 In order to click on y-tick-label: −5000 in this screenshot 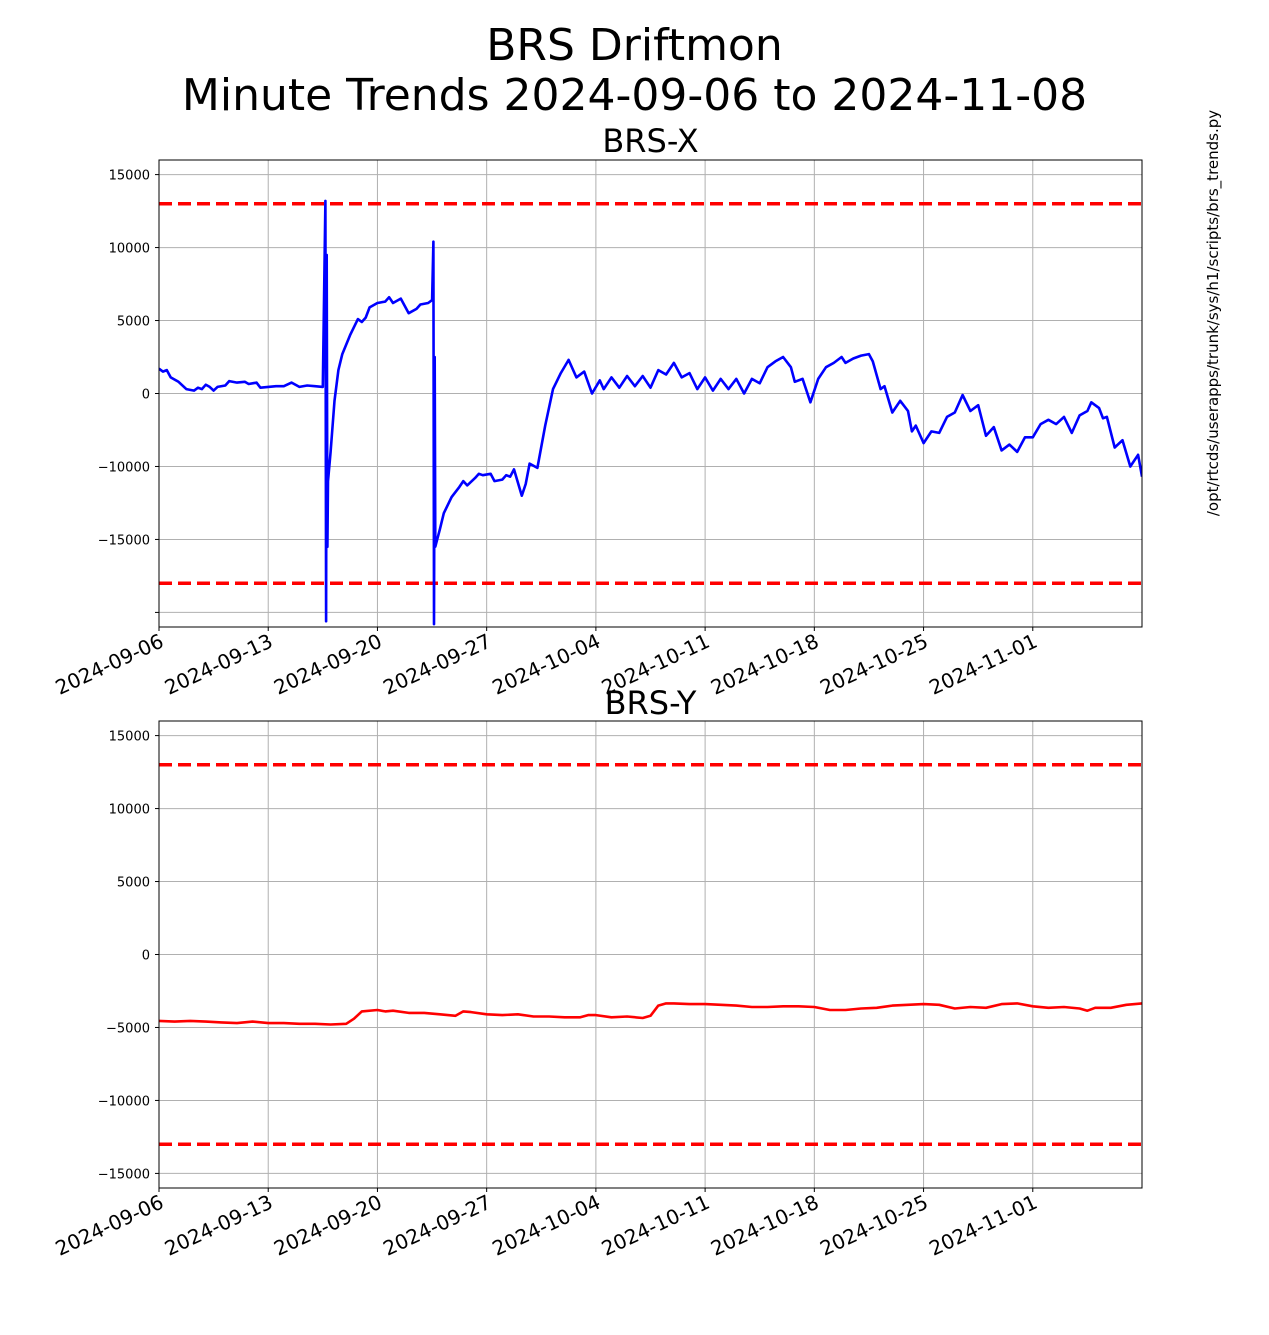, I will do `click(128, 1028)`.